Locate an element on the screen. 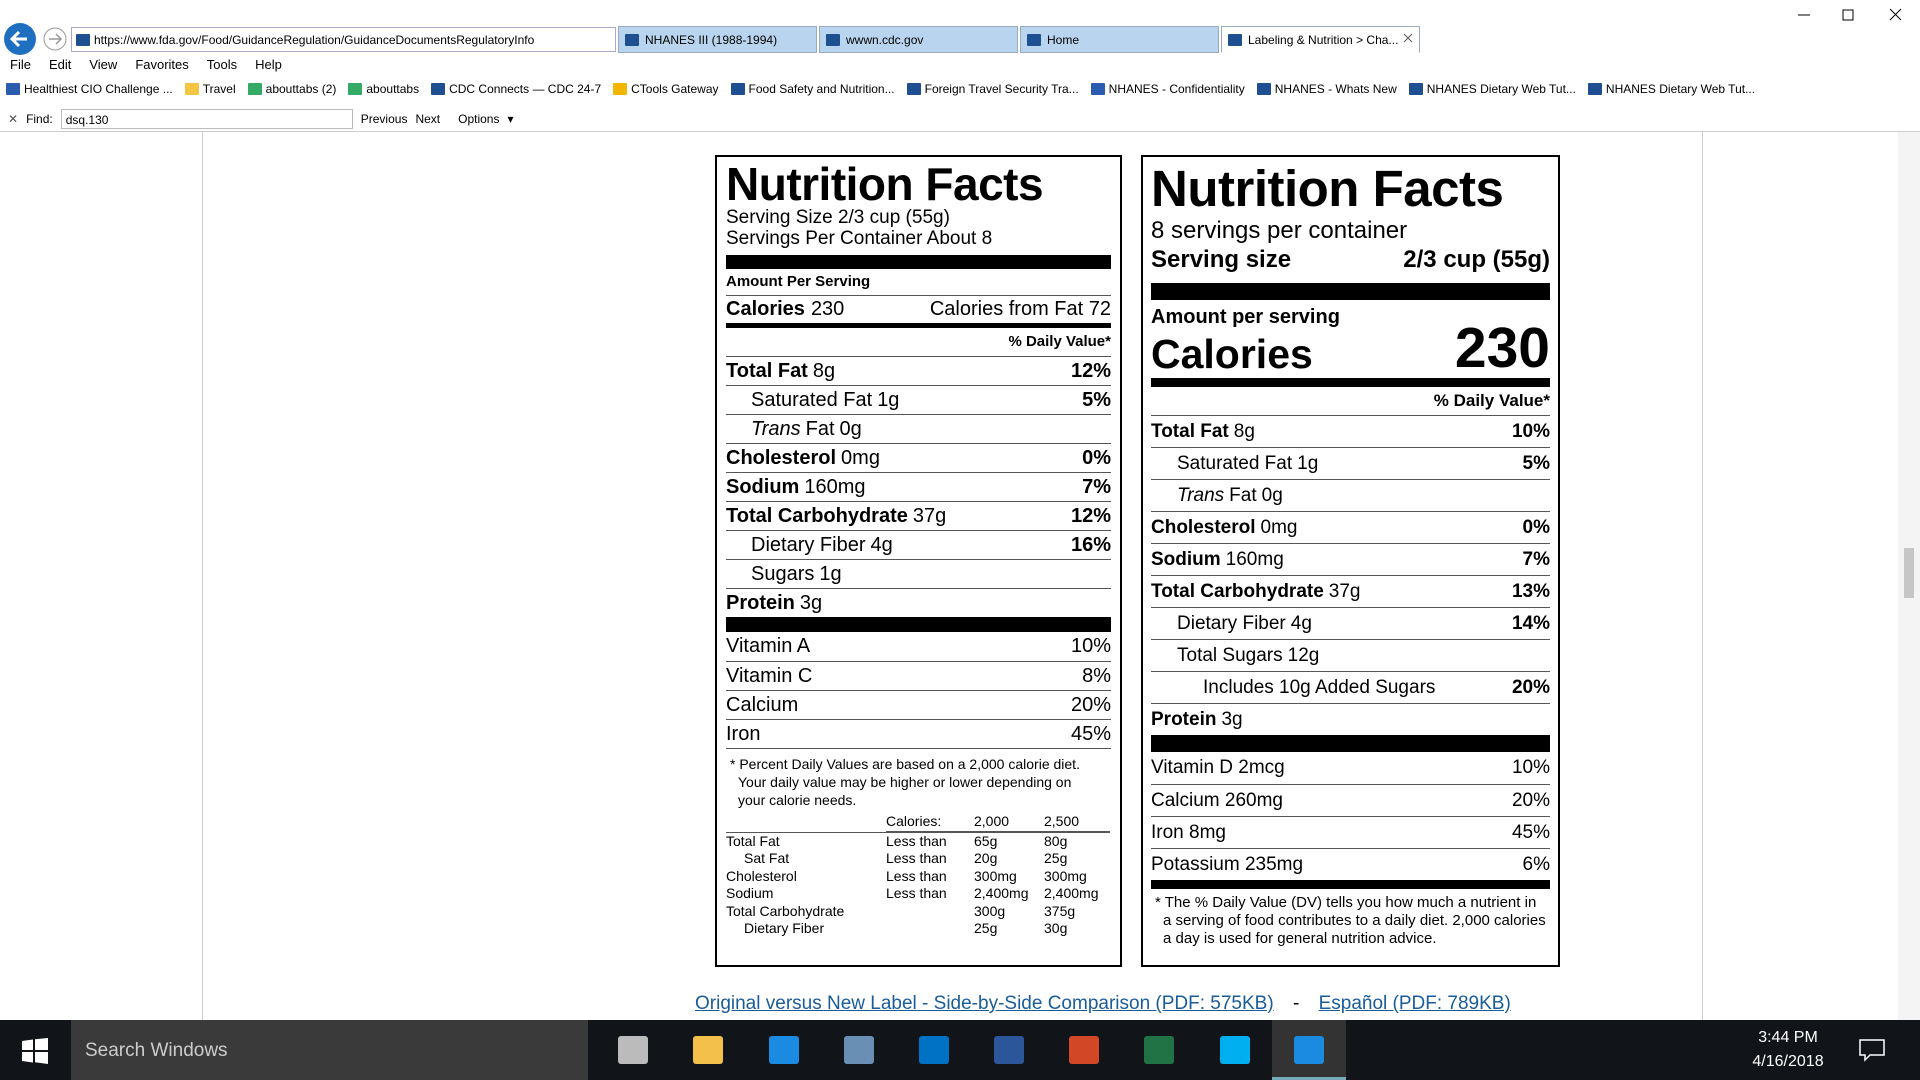 The width and height of the screenshot is (1920, 1080). table-header: Calories: is located at coordinates (930, 822).